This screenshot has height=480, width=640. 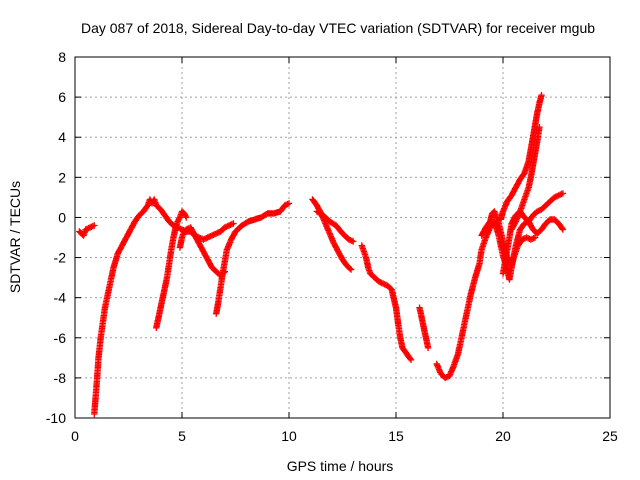 What do you see at coordinates (340, 466) in the screenshot?
I see `x-axis-label: GPS time / hours` at bounding box center [340, 466].